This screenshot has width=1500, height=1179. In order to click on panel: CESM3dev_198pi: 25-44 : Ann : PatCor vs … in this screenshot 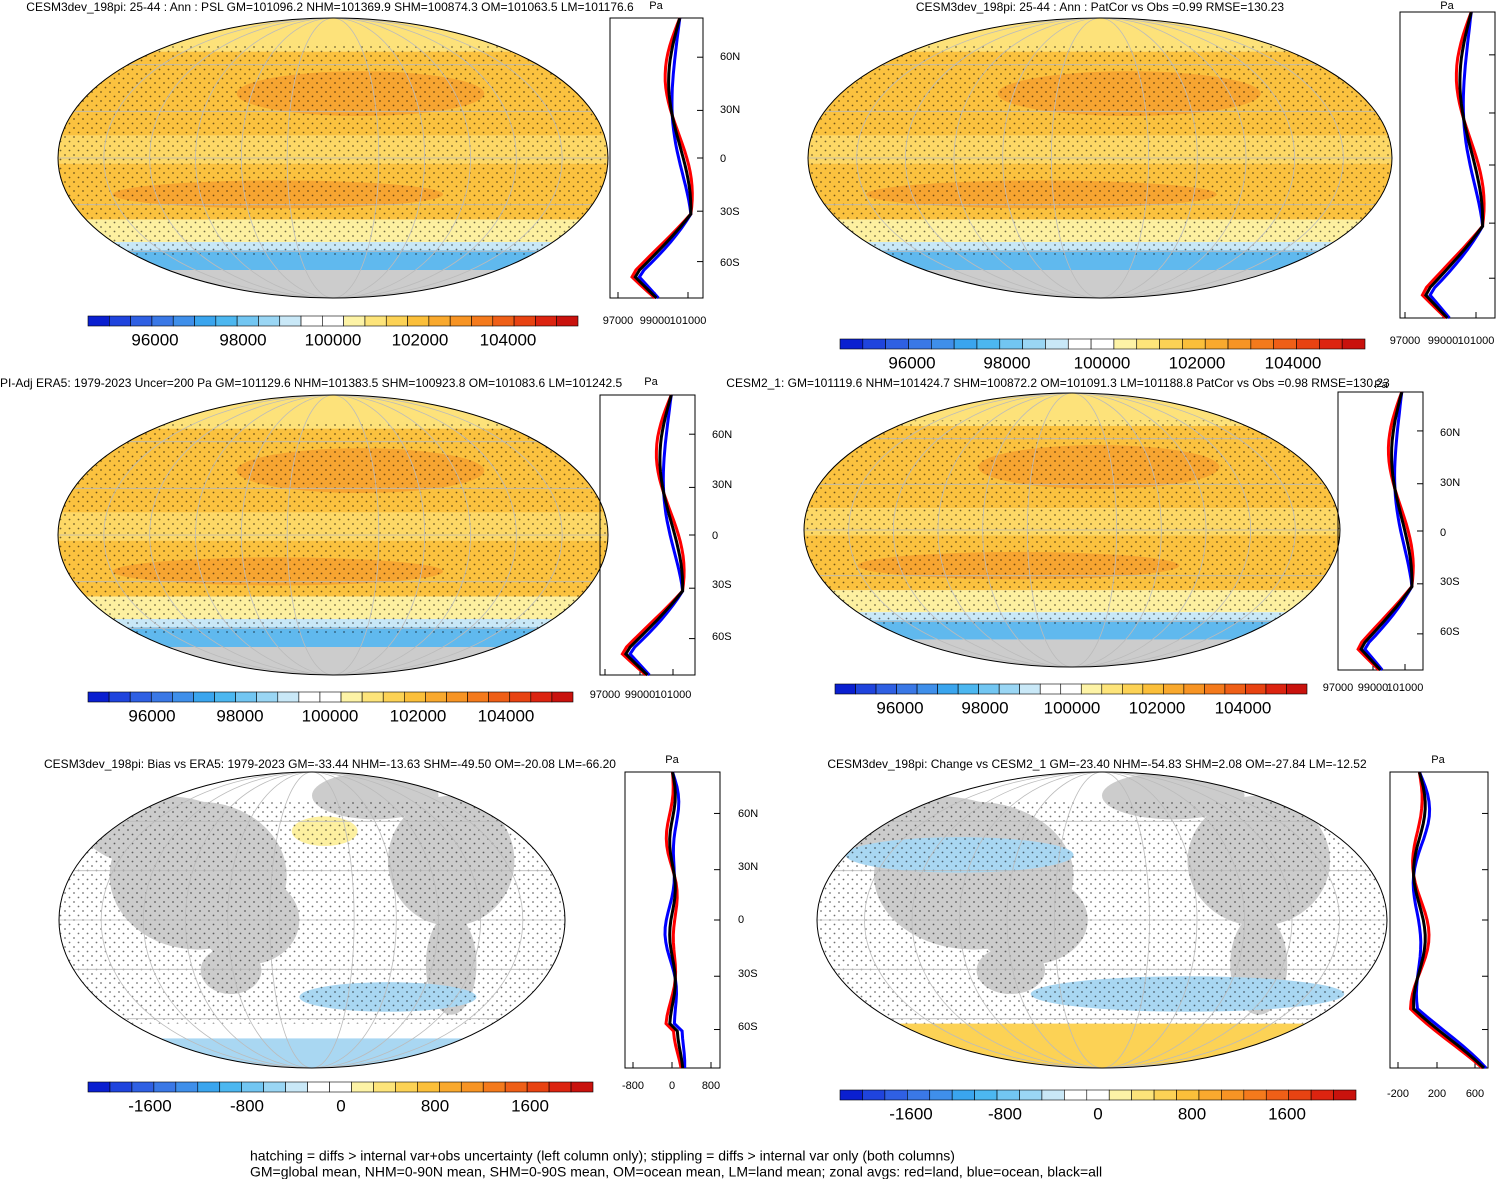, I will do `click(1151, 186)`.